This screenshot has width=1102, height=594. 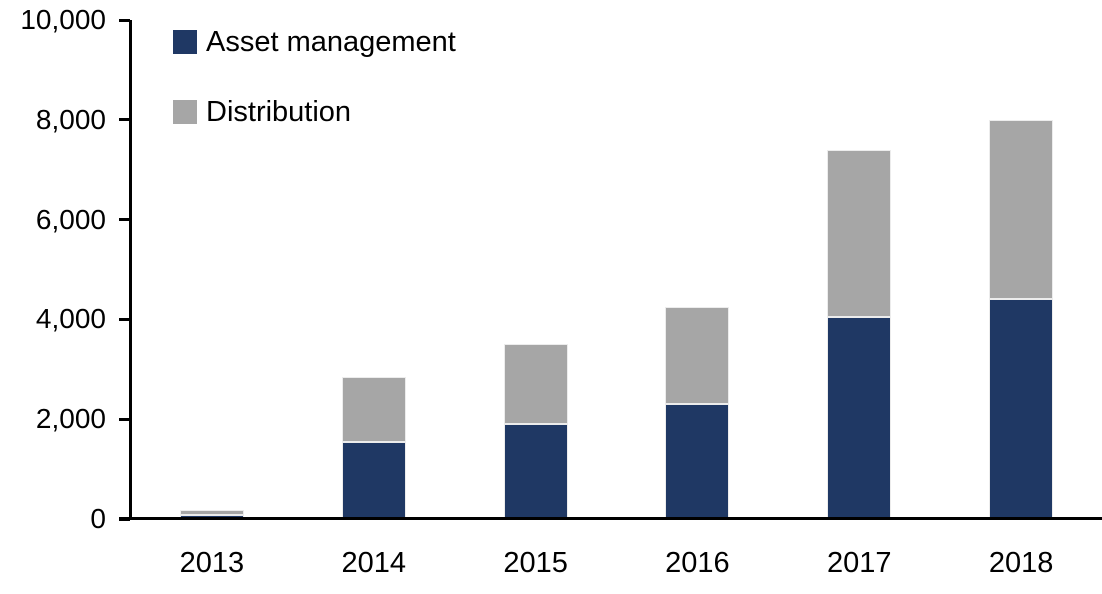 I want to click on bar-segment-asset-management-2014, so click(x=373, y=480).